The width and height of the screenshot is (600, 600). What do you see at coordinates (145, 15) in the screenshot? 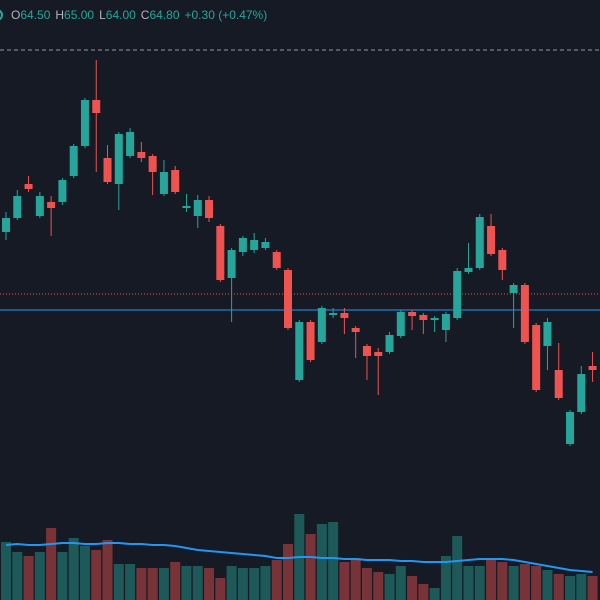
I see `legend-key: C` at bounding box center [145, 15].